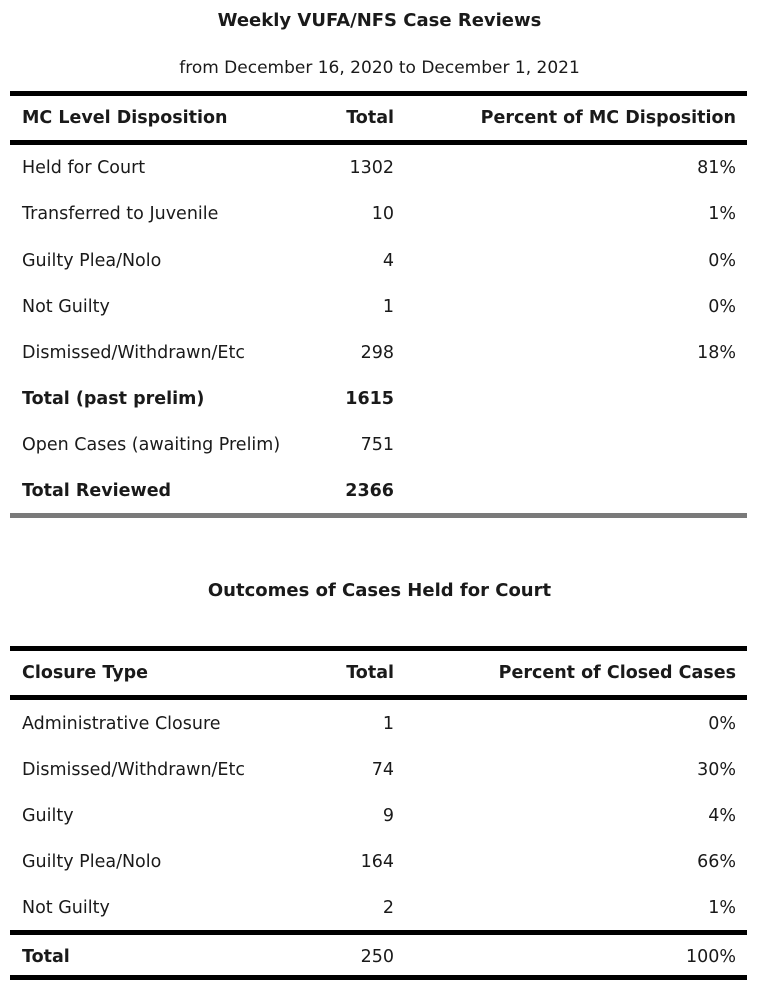  I want to click on total-label: Total, so click(46, 957).